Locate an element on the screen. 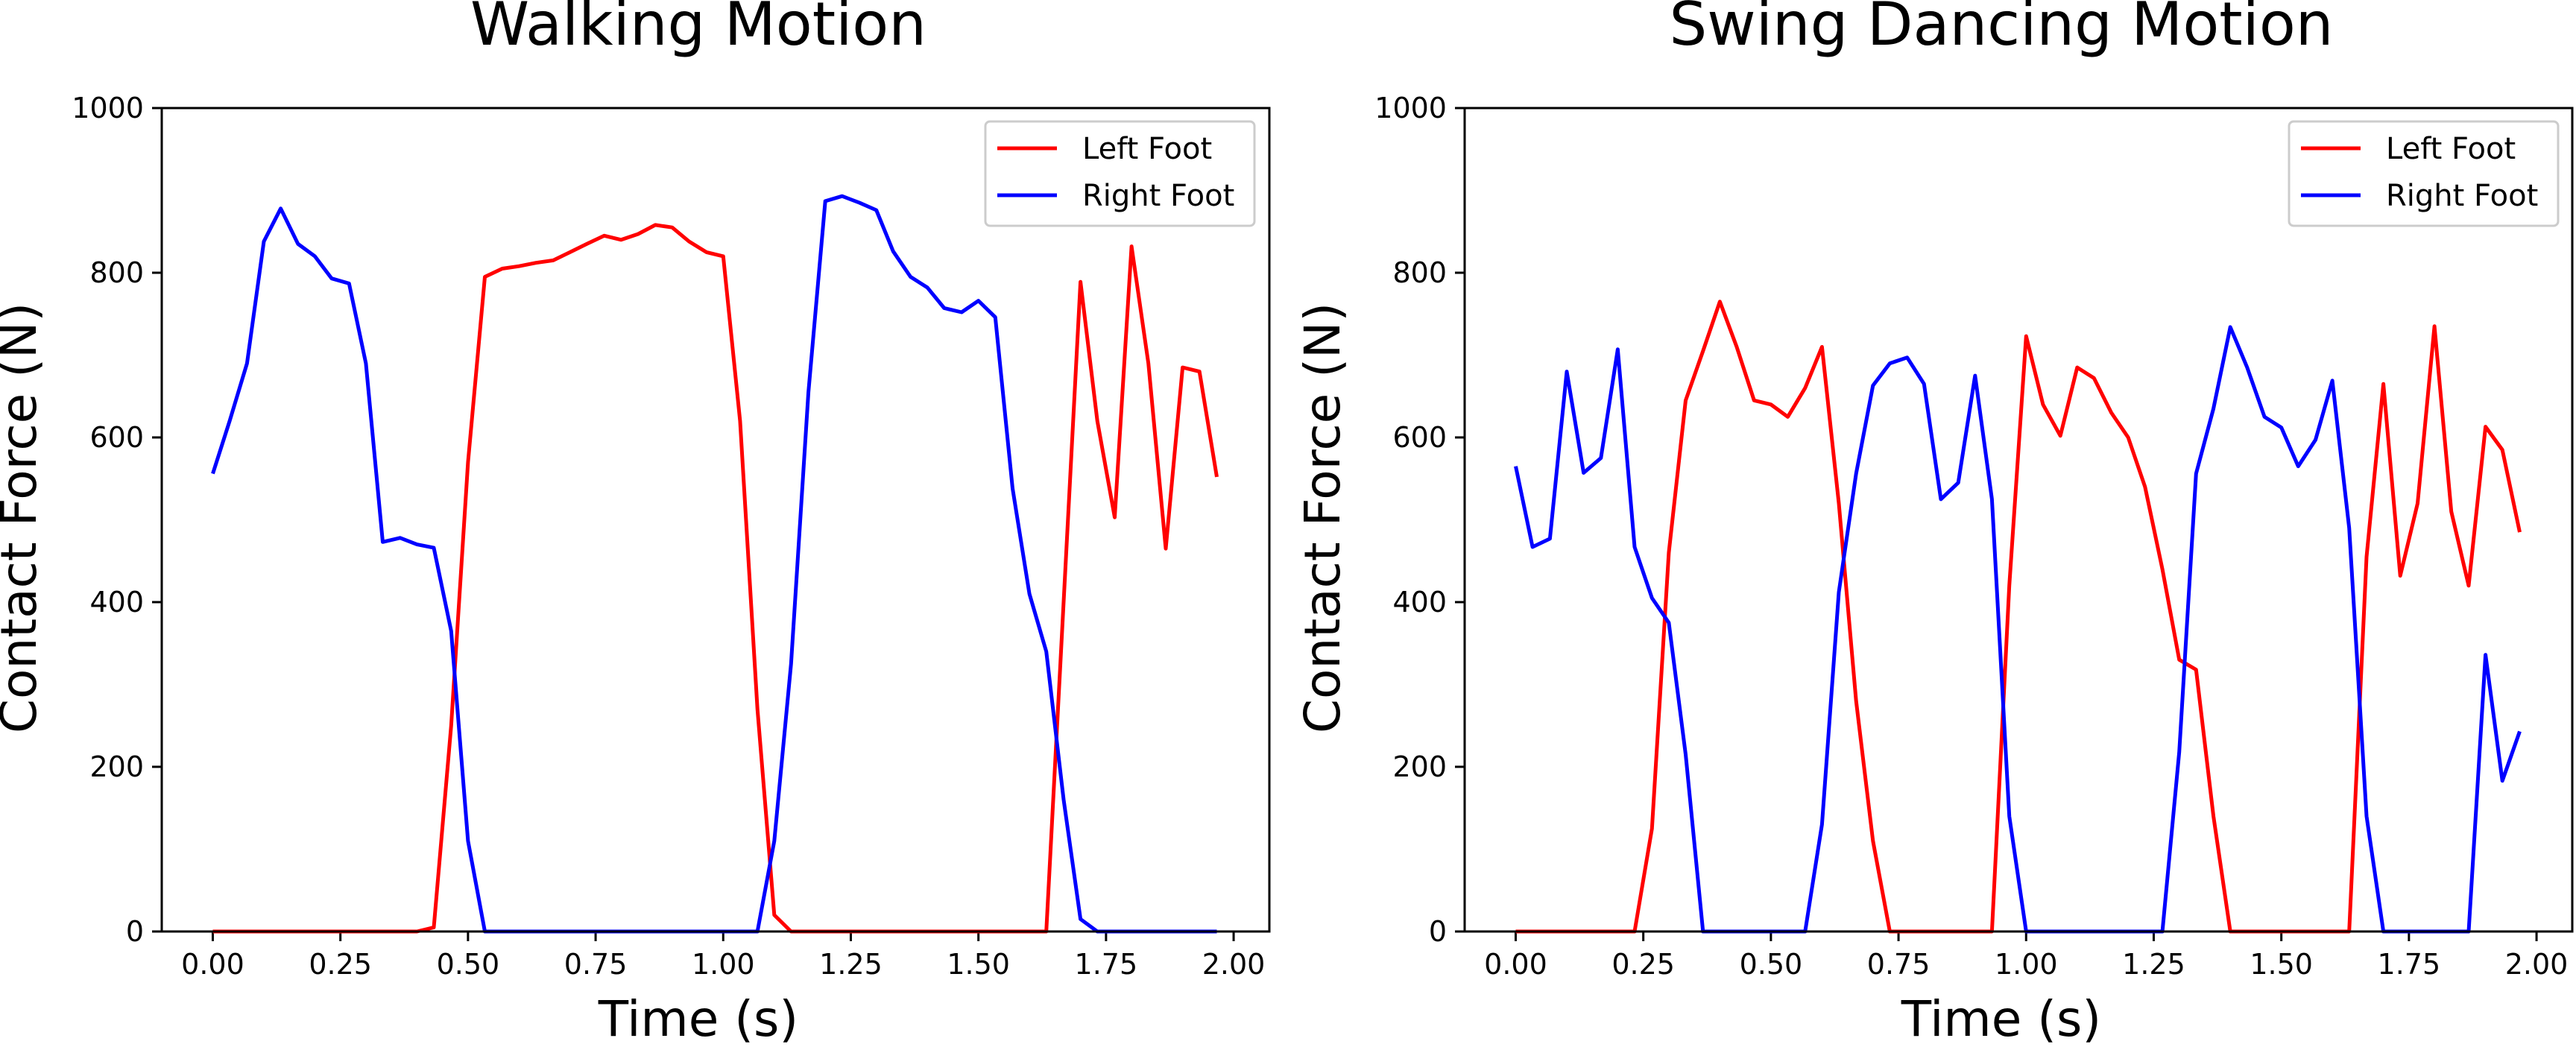  chart-title: Walking Motion is located at coordinates (698, 29).